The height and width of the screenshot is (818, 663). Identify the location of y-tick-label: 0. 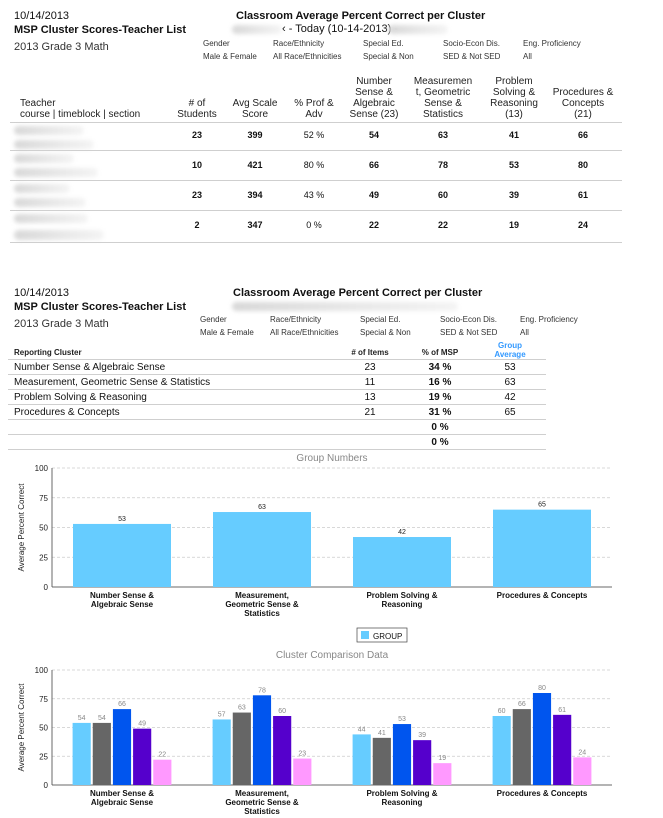
(46, 587).